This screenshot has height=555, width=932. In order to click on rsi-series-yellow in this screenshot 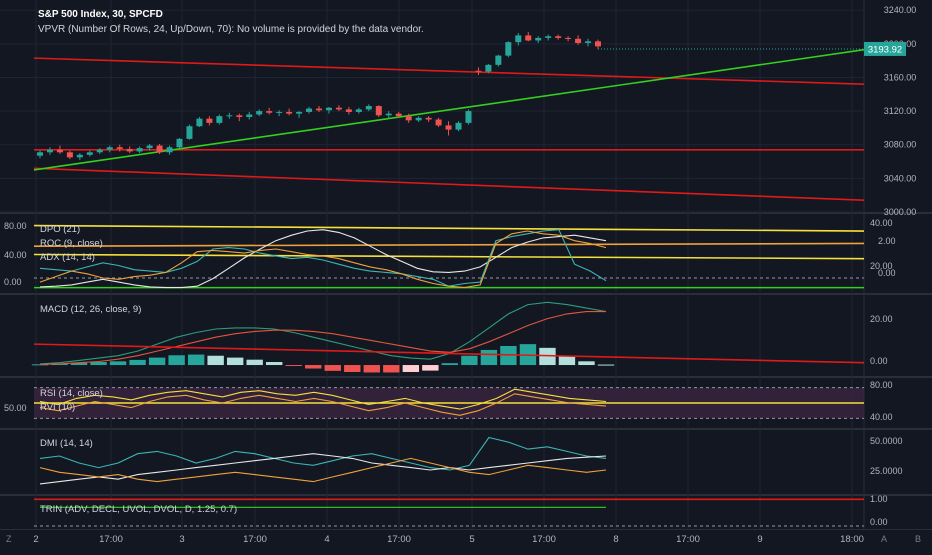, I will do `click(323, 399)`.